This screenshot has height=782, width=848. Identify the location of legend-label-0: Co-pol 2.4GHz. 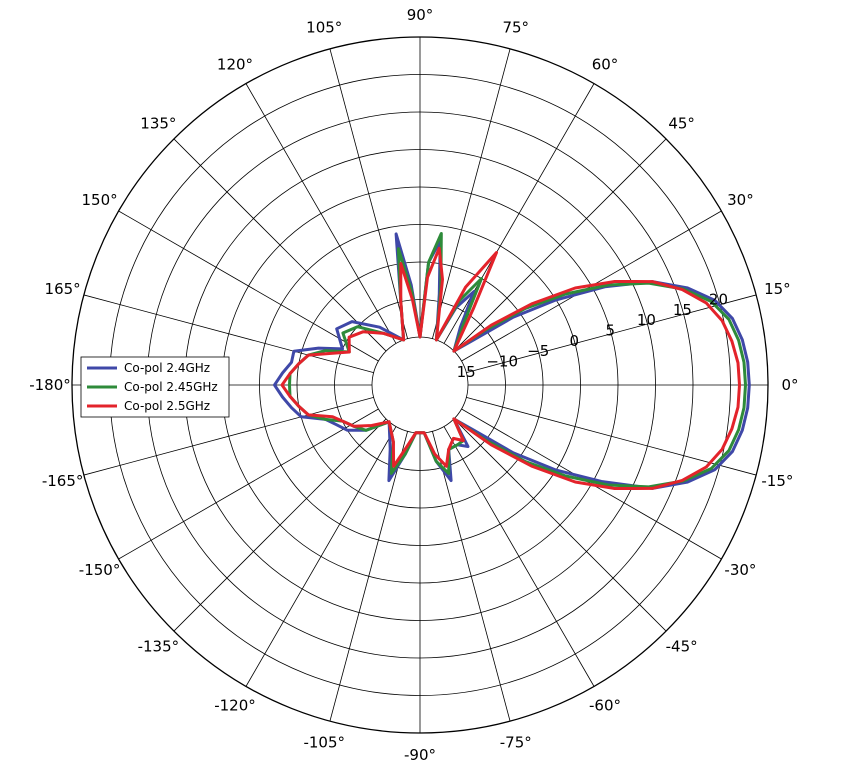
(167, 368).